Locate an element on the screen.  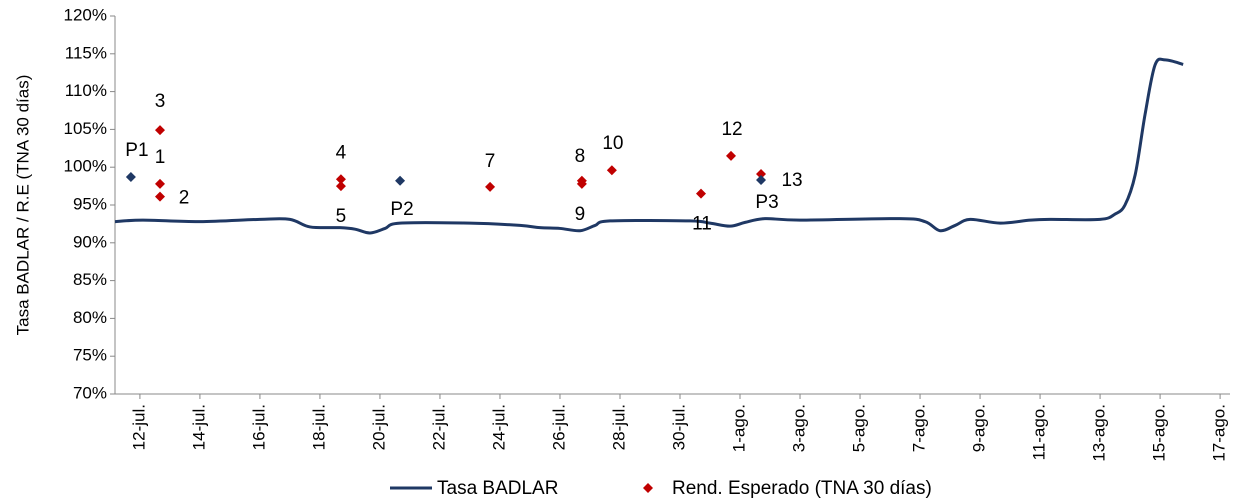
x-tick-label: 28-jul. is located at coordinates (618, 427).